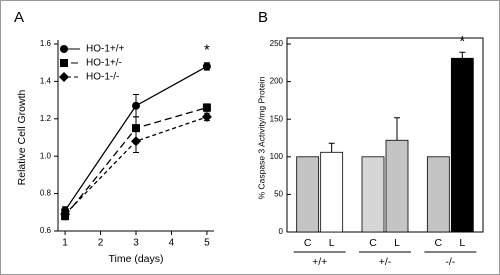 Image resolution: width=500 pixels, height=275 pixels. What do you see at coordinates (102, 77) in the screenshot?
I see `legend-label: HO-1-/-` at bounding box center [102, 77].